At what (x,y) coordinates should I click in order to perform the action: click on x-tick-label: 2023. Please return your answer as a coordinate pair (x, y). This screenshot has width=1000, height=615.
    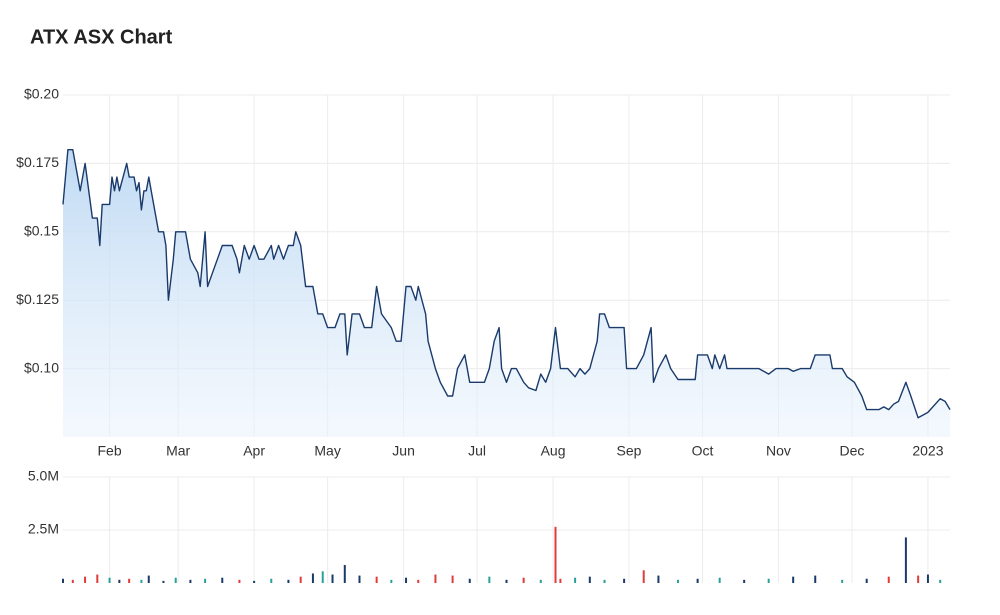
    Looking at the image, I should click on (927, 451).